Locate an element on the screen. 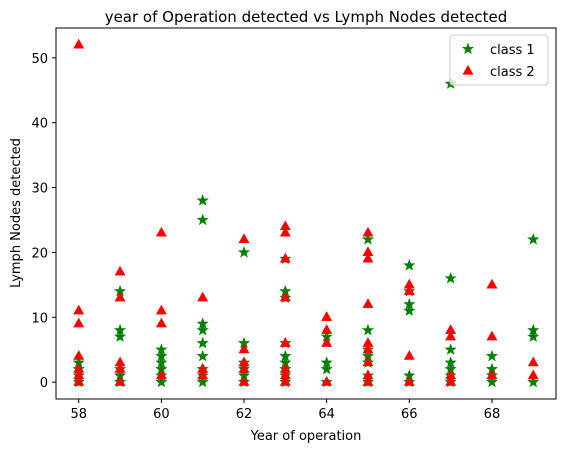 The image size is (563, 453). y-tick-label: 0 is located at coordinates (44, 383).